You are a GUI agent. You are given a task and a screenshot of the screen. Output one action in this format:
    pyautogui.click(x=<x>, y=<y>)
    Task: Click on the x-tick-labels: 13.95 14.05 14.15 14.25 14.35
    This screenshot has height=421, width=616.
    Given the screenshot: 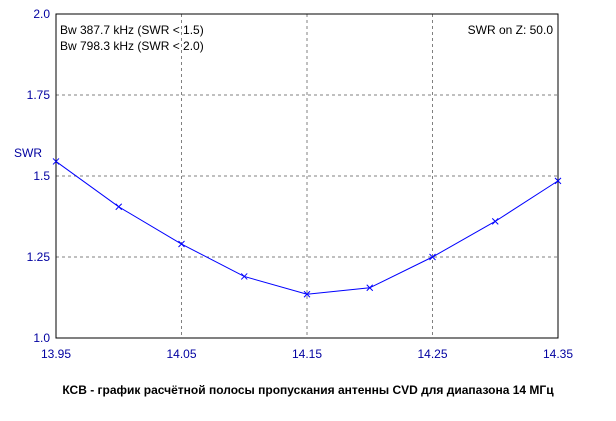 What is the action you would take?
    pyautogui.click(x=307, y=354)
    